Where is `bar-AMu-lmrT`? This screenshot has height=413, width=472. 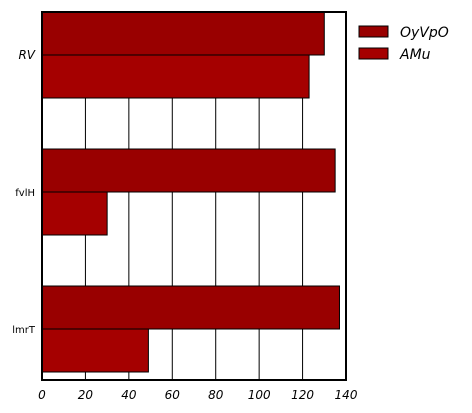 bar-AMu-lmrT is located at coordinates (95, 350).